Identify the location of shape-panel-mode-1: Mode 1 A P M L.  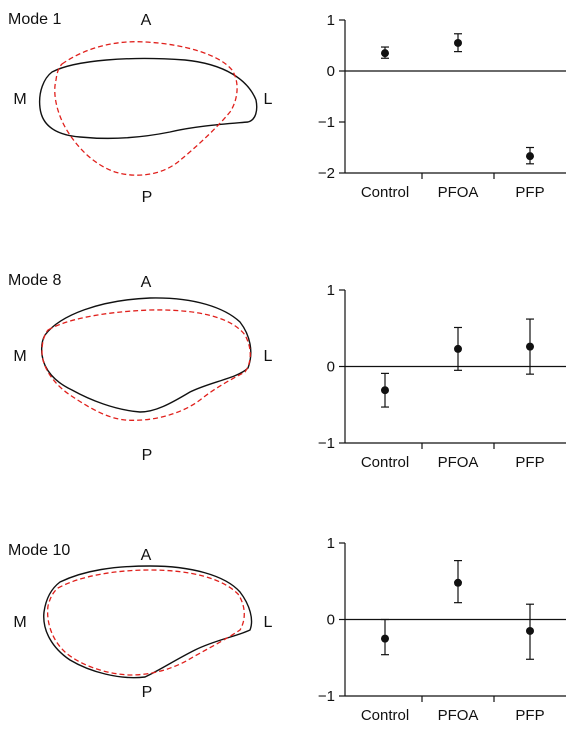
(140, 108).